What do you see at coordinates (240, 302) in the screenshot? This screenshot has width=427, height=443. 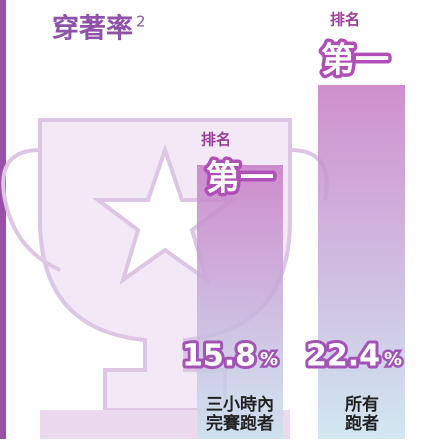 I see `bar` at bounding box center [240, 302].